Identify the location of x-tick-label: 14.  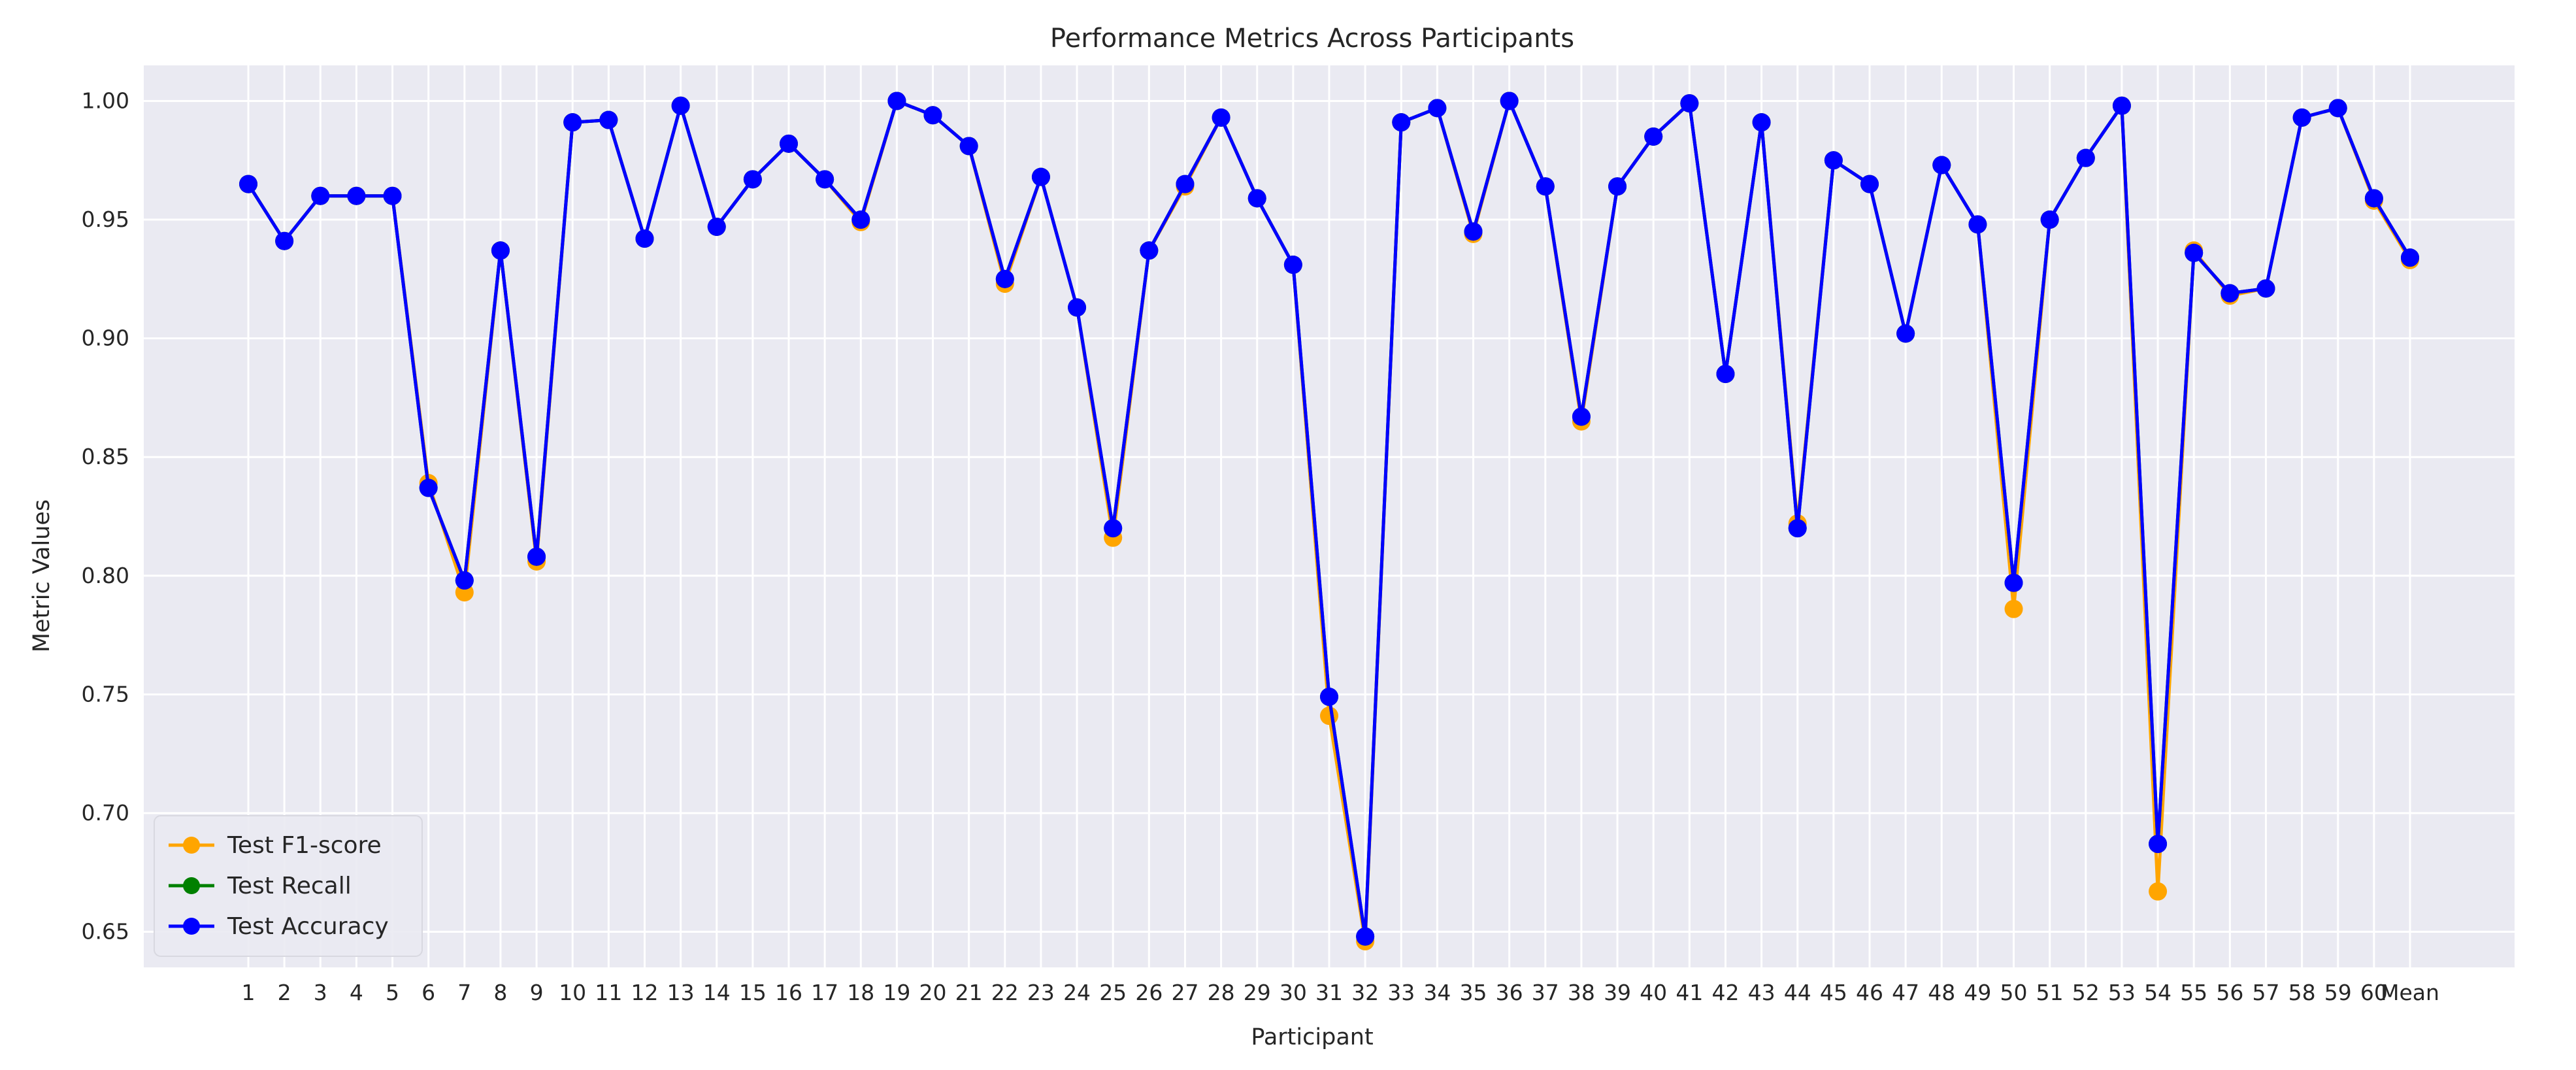
(717, 993).